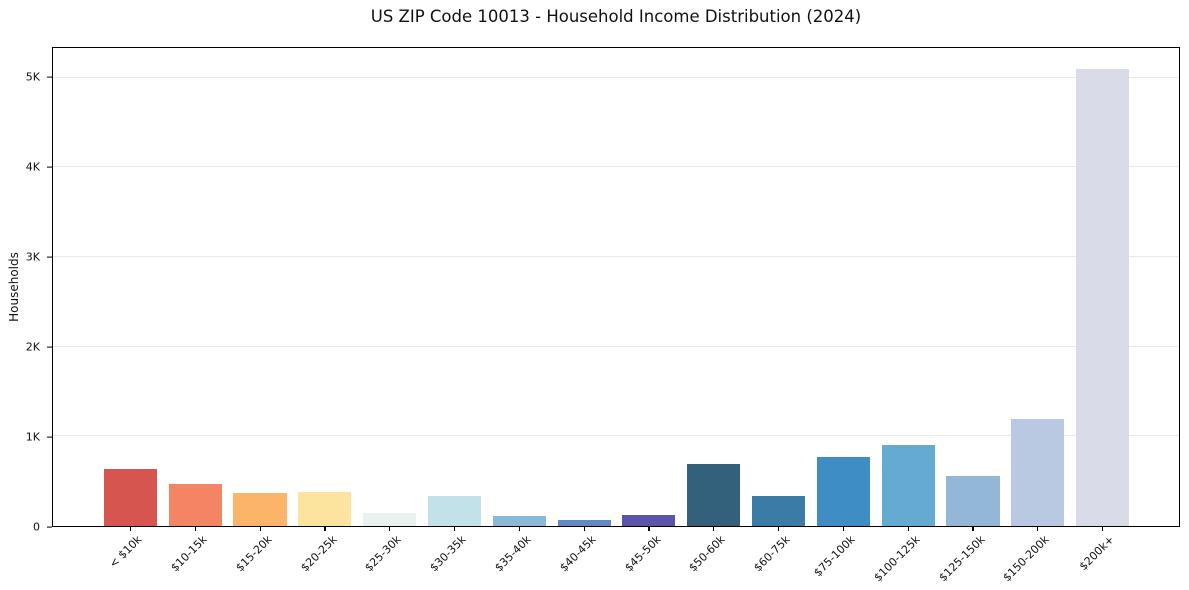 Image resolution: width=1189 pixels, height=590 pixels. I want to click on bar-slot-12: $100-125k, so click(906, 316).